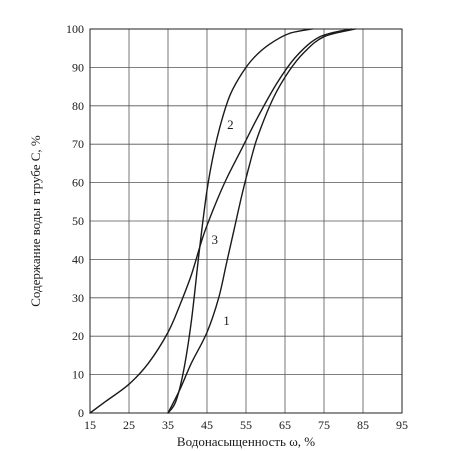  I want to click on x-tick-label: 65, so click(285, 425).